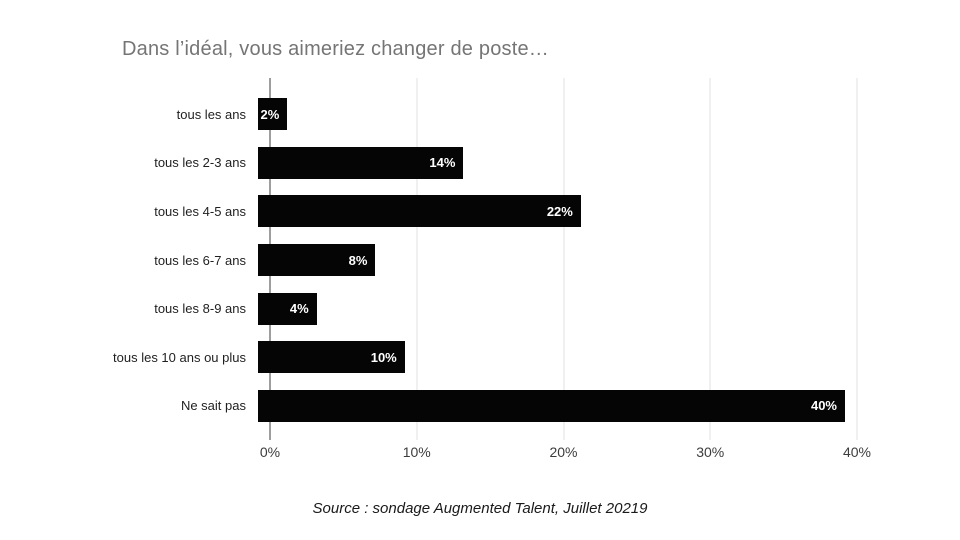 The image size is (960, 540). Describe the element at coordinates (823, 406) in the screenshot. I see `value-label: 40%` at that location.